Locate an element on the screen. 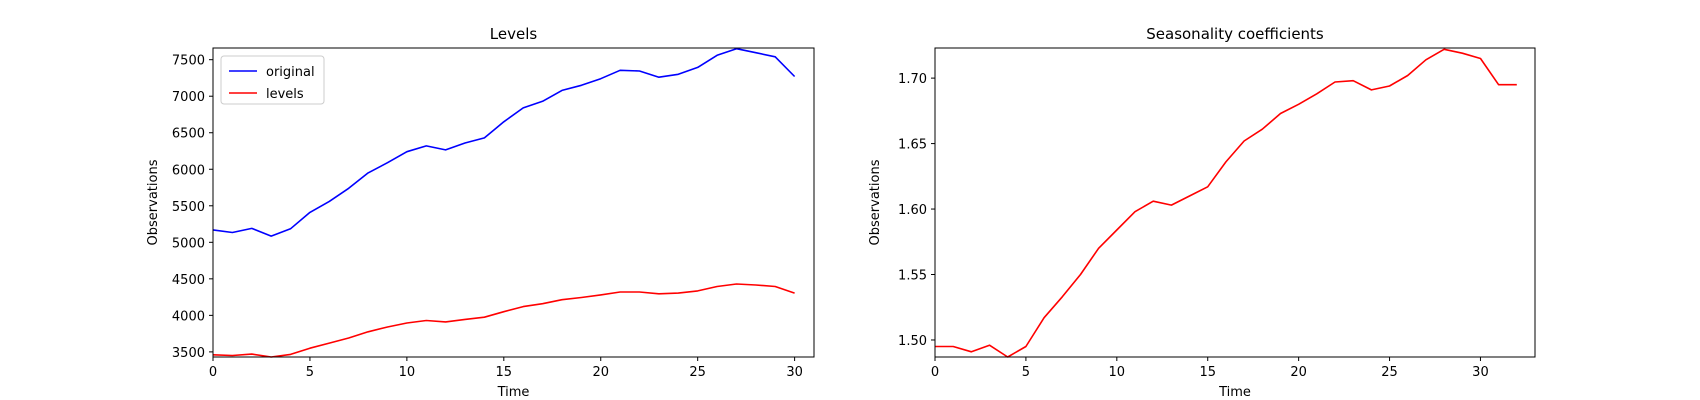 The height and width of the screenshot is (400, 1700). y-tick-label: 4500 is located at coordinates (188, 280).